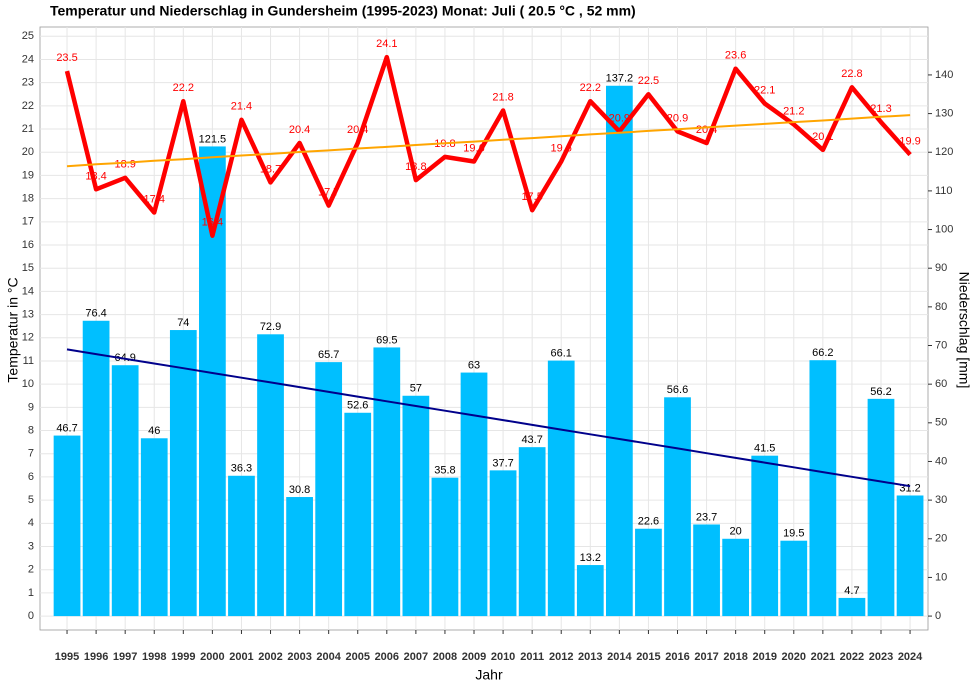 The height and width of the screenshot is (685, 979). I want to click on y2-tick-label: 60, so click(941, 384).